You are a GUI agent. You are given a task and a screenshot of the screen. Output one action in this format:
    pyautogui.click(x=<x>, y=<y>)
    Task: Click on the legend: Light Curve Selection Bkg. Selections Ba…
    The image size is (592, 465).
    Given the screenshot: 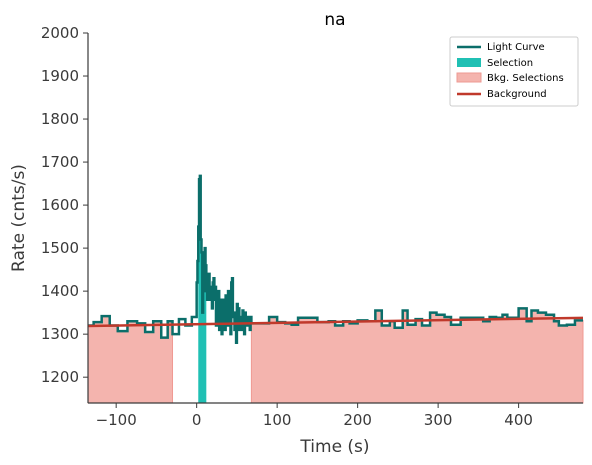 What is the action you would take?
    pyautogui.click(x=514, y=71)
    